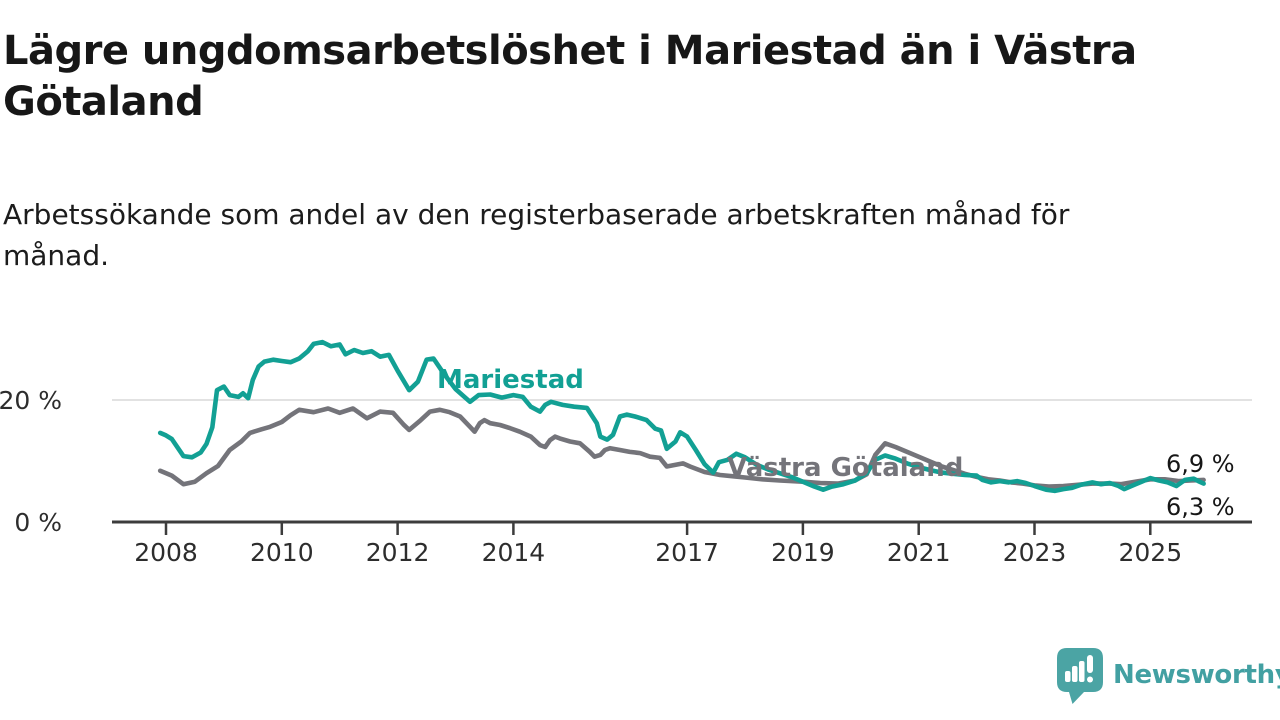  What do you see at coordinates (31, 400) in the screenshot?
I see `y-tick-label: 20 %` at bounding box center [31, 400].